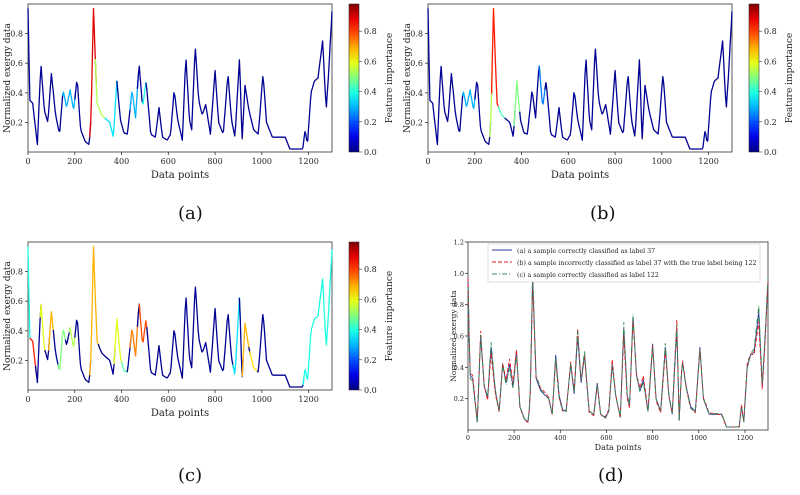 Image resolution: width=800 pixels, height=495 pixels. I want to click on y-axis-label-b: Normalized exergy data, so click(408, 77).